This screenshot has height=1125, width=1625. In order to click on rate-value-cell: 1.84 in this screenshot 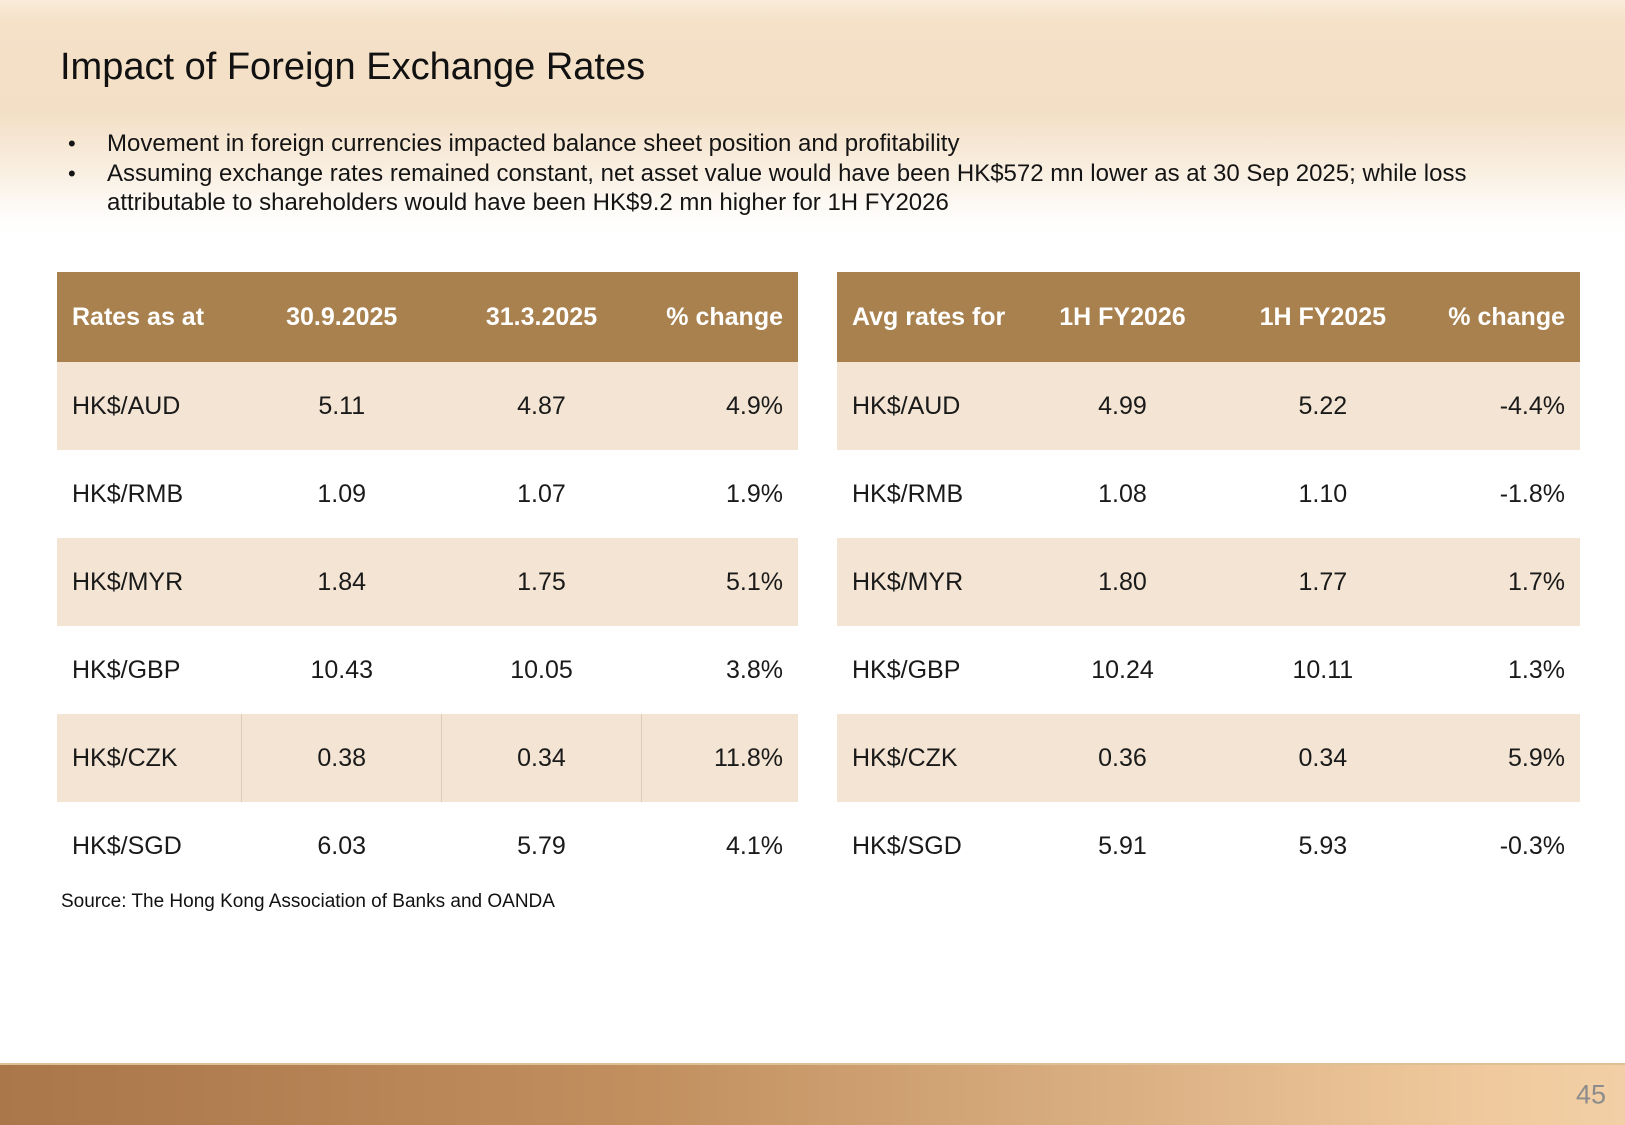, I will do `click(341, 582)`.